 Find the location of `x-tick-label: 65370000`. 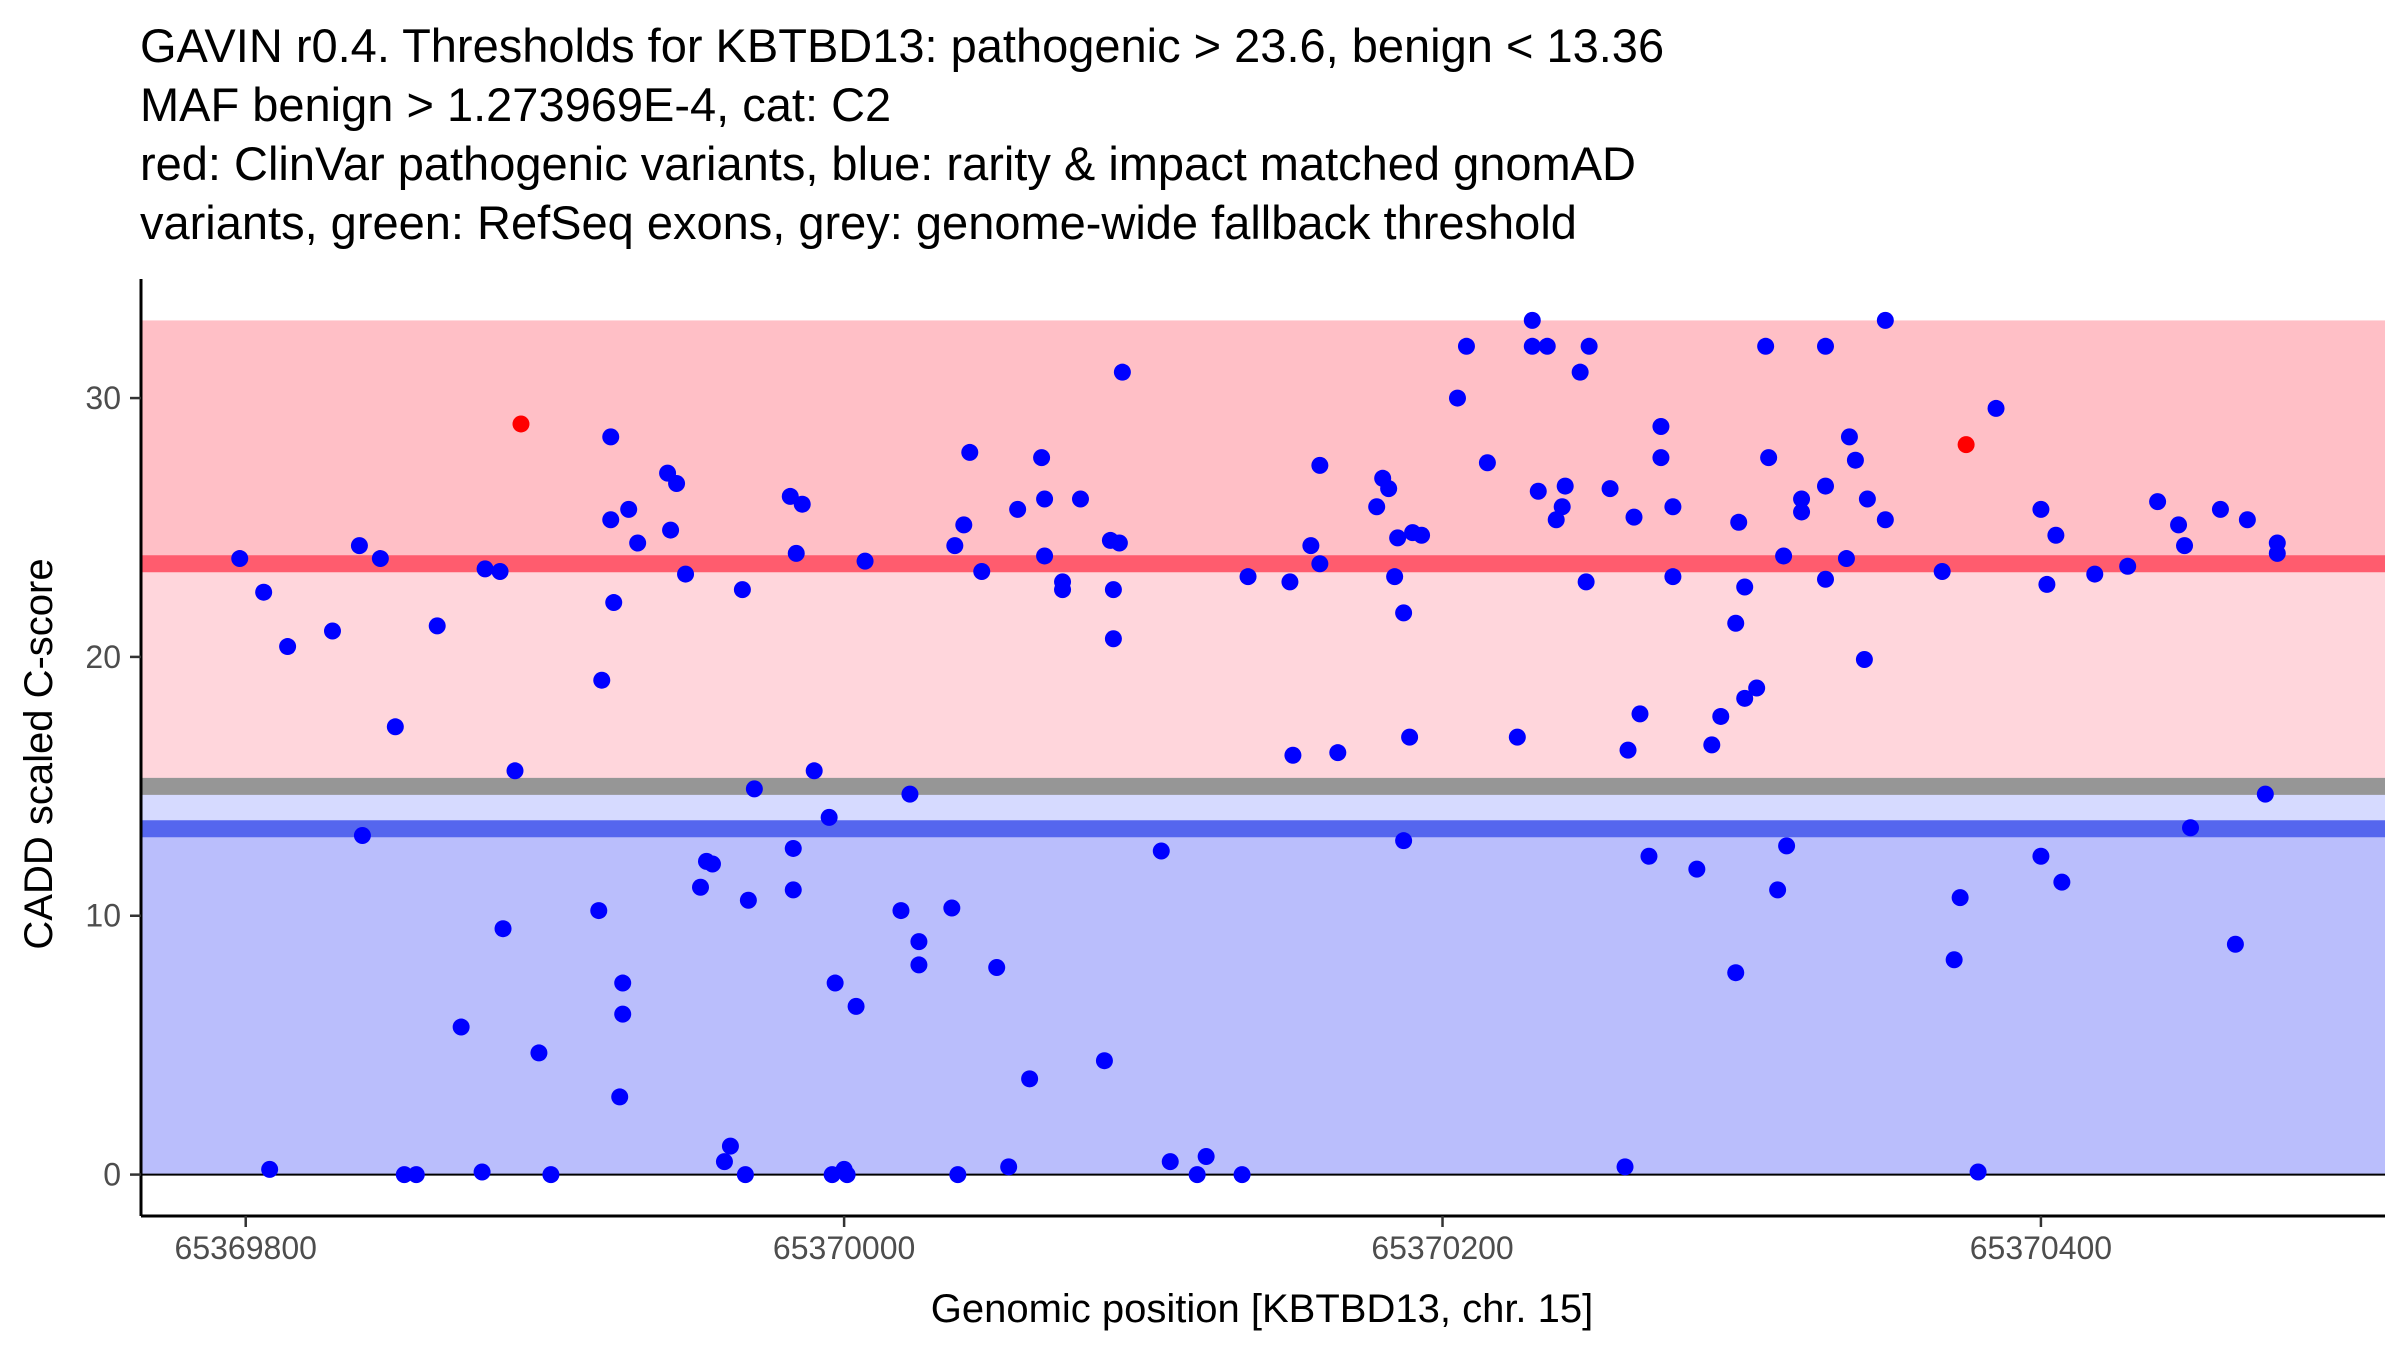

x-tick-label: 65370000 is located at coordinates (844, 1248).